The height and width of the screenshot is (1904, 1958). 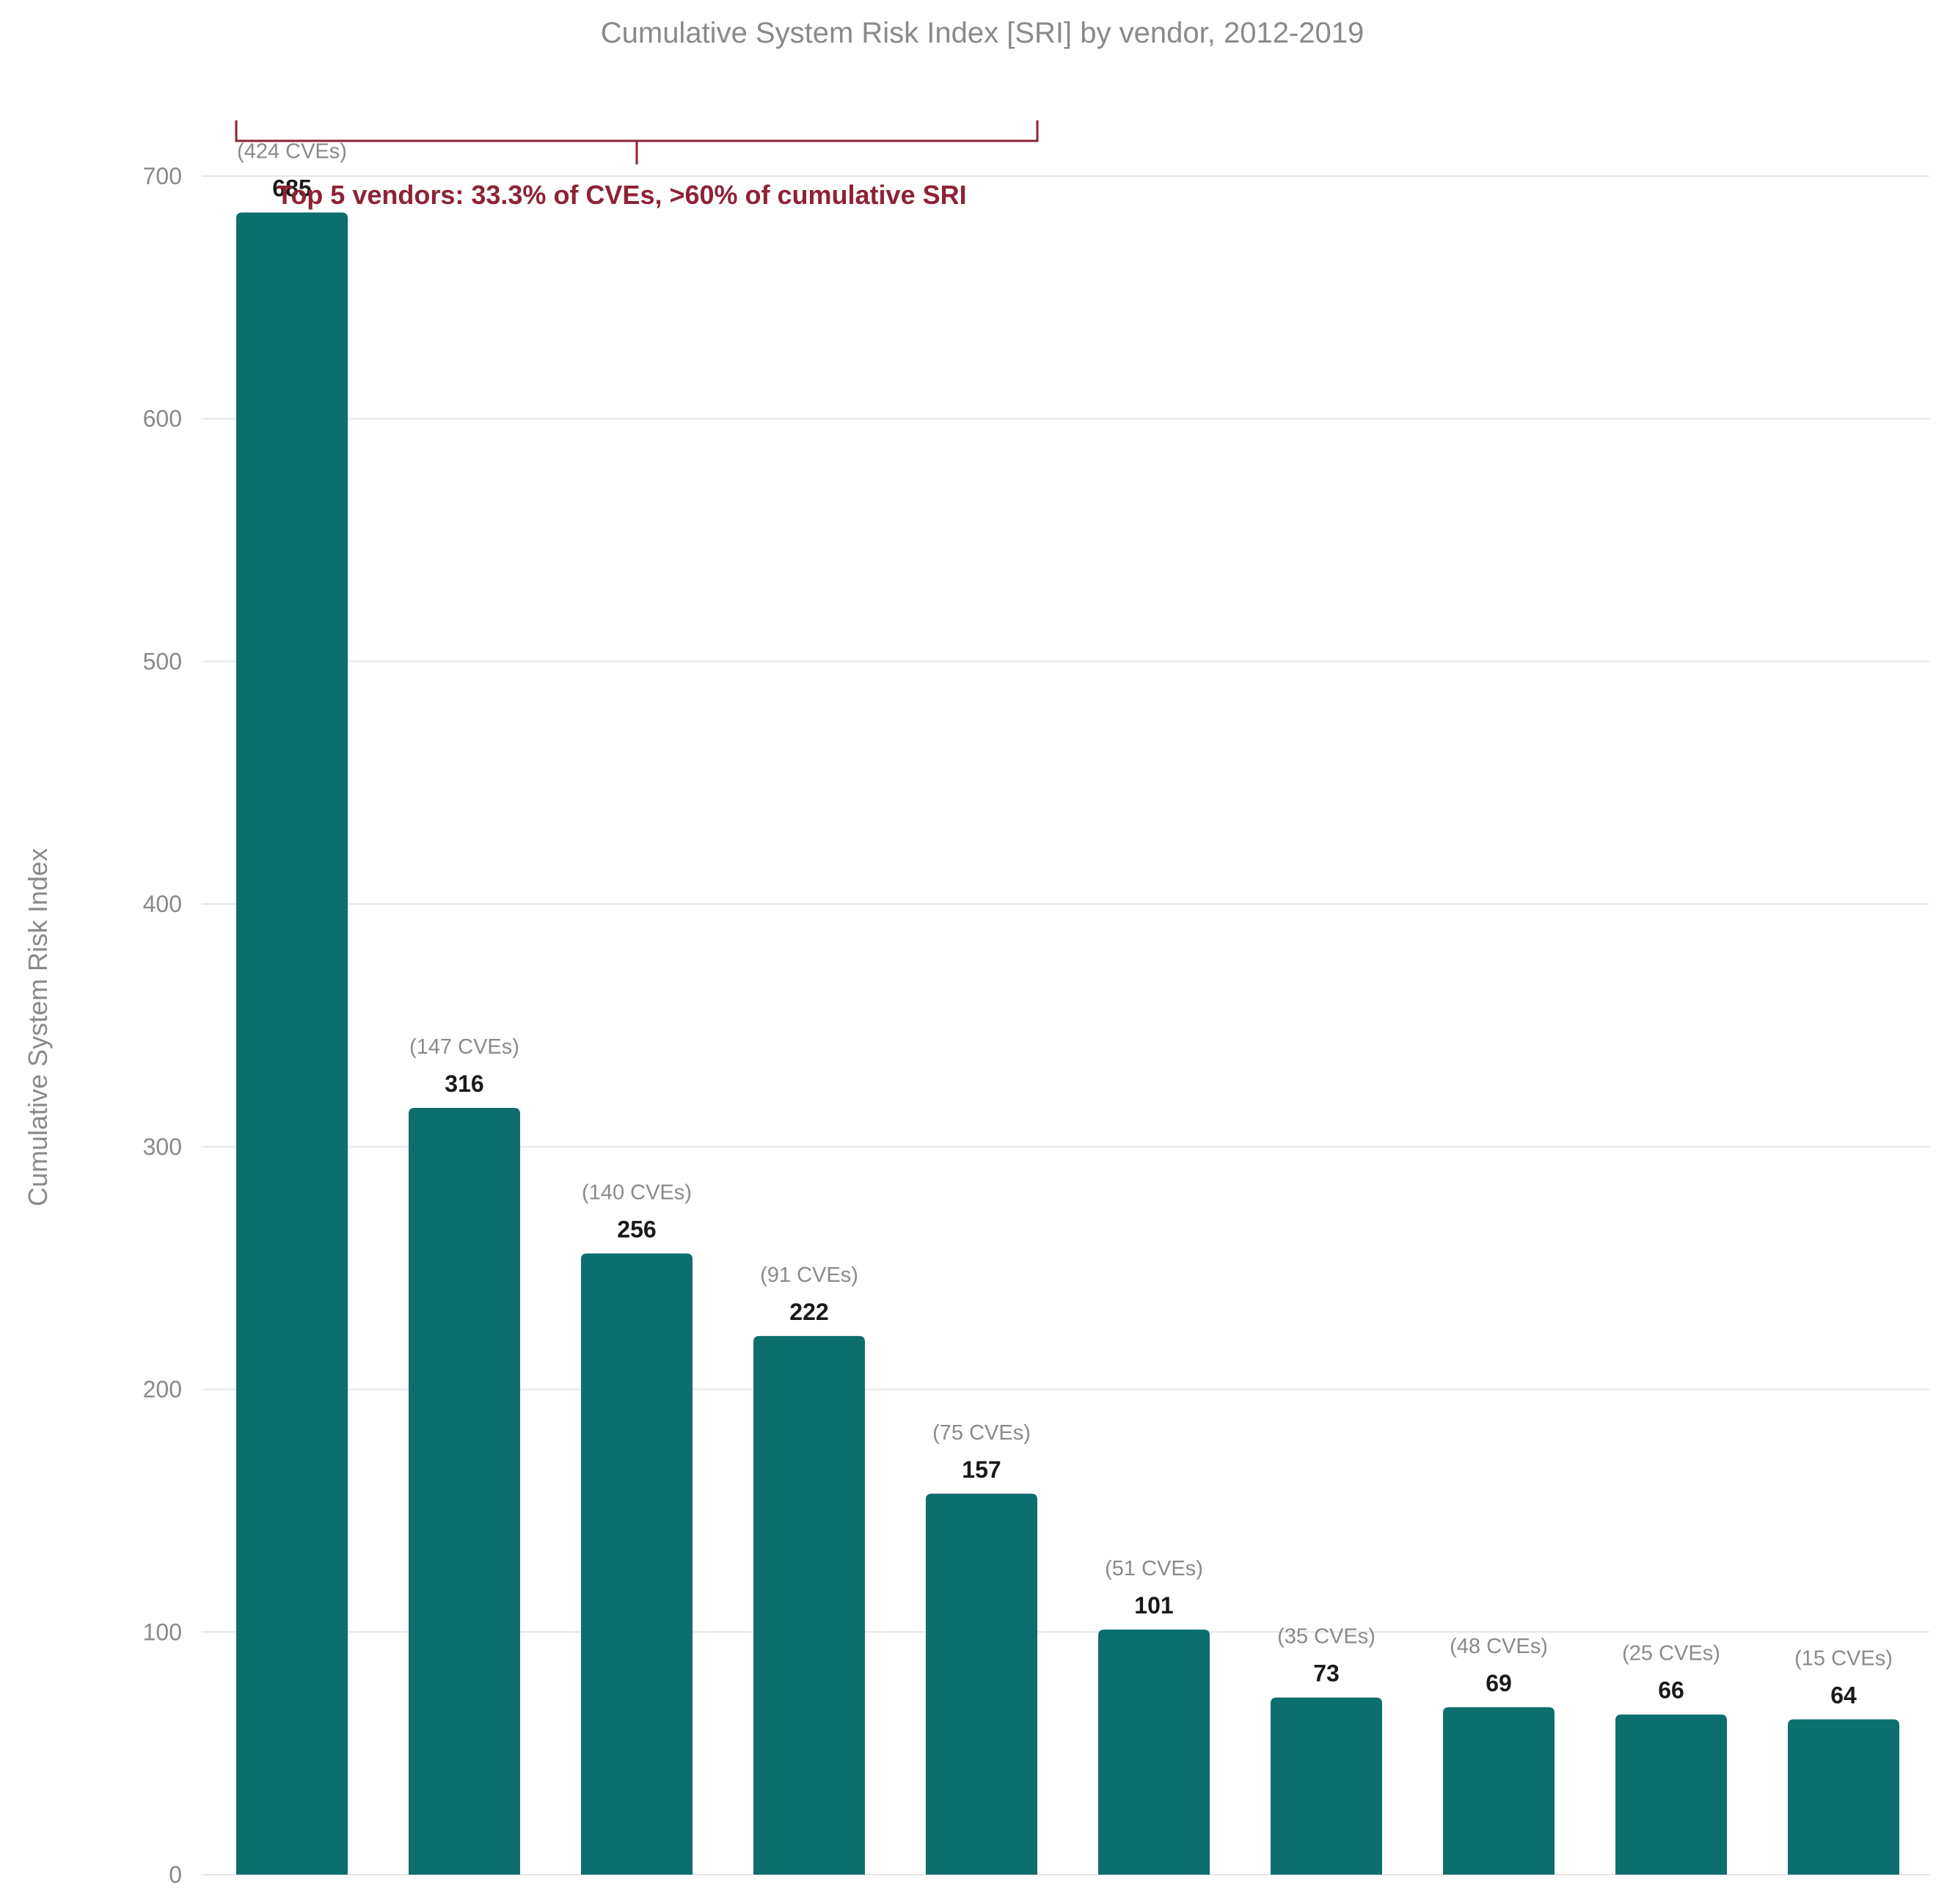 What do you see at coordinates (162, 661) in the screenshot?
I see `y-tick-label: 500` at bounding box center [162, 661].